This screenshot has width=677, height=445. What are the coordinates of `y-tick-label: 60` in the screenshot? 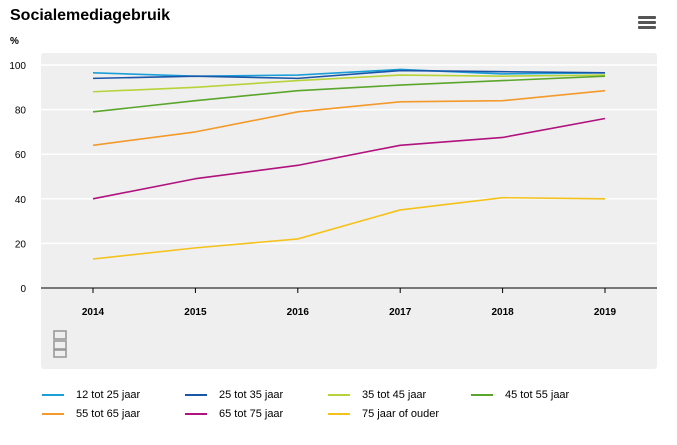 It's located at (21, 155).